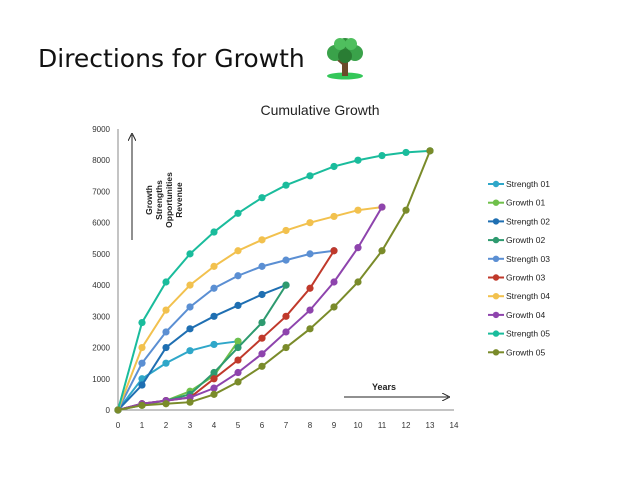  Describe the element at coordinates (101, 348) in the screenshot. I see `y-tick-label: 2000` at that location.